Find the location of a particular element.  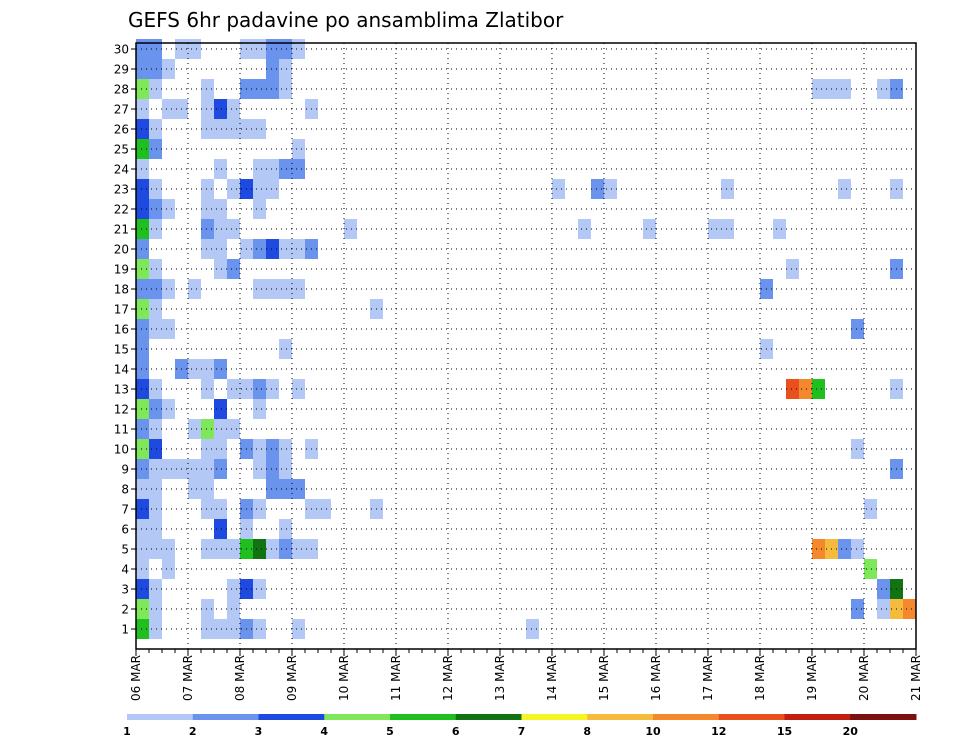

x-tick-label: 21 MAR is located at coordinates (916, 678).